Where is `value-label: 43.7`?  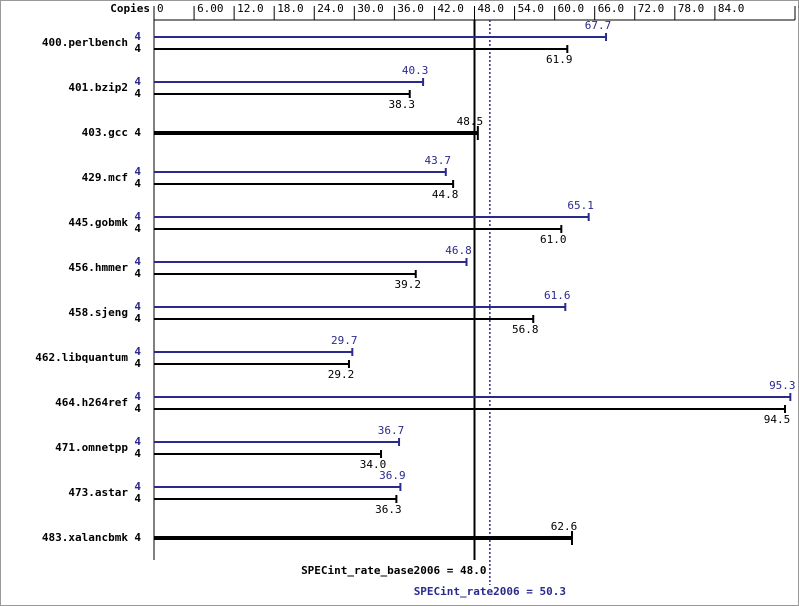 value-label: 43.7 is located at coordinates (438, 160).